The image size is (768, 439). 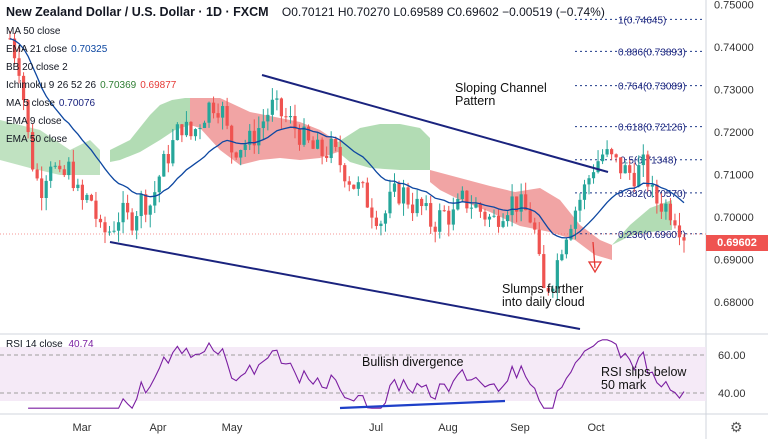 I want to click on channel-annotation: Sloping Channel Pattern, so click(x=501, y=94).